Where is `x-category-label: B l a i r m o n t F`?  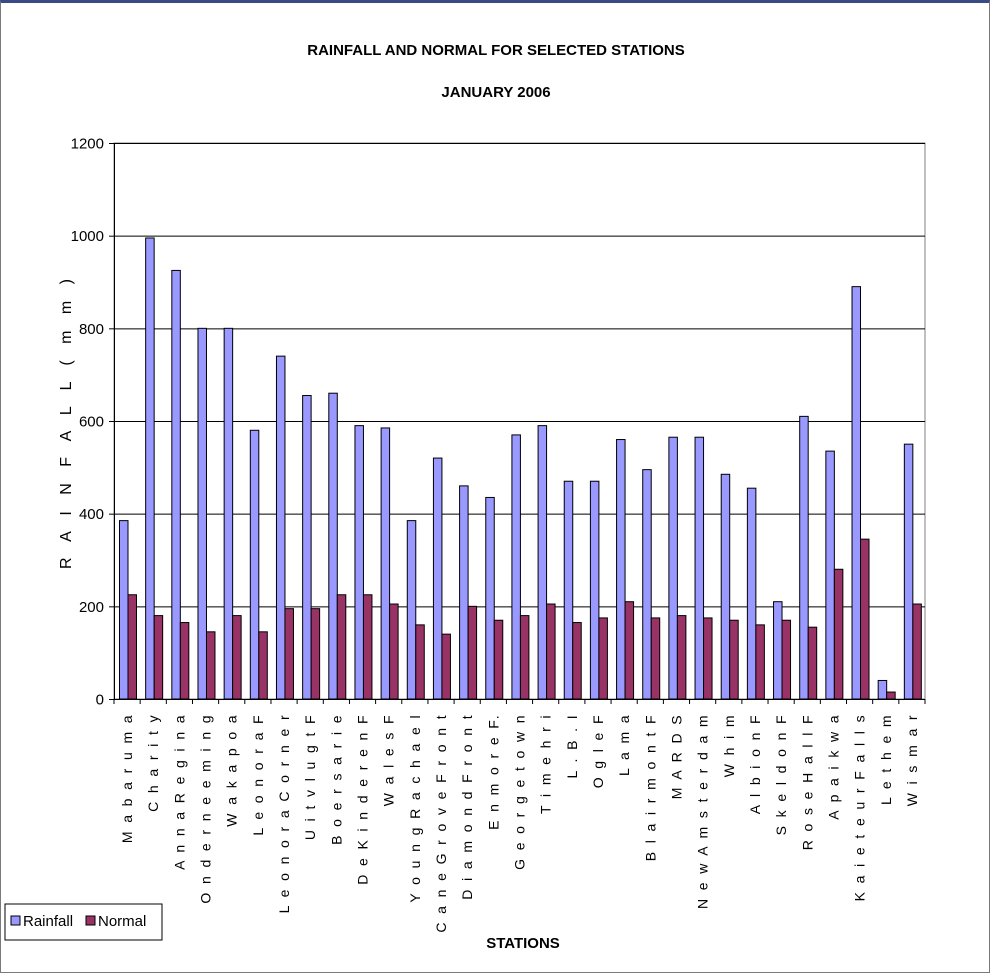
x-category-label: B l a i r m o n t F is located at coordinates (650, 787).